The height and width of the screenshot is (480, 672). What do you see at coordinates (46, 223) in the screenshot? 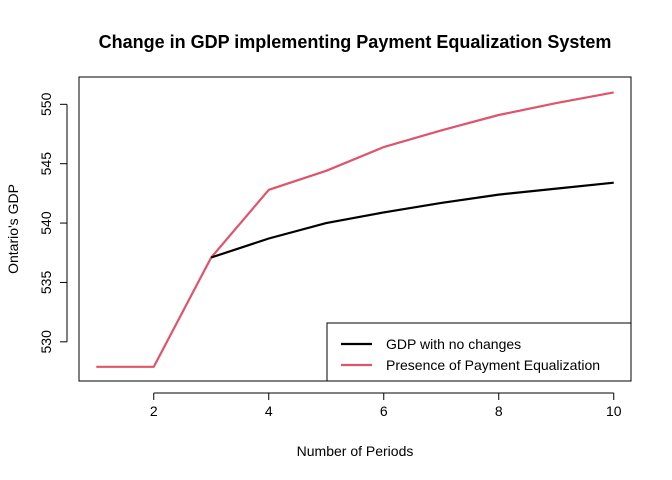
I see `y-tick-label: 540` at bounding box center [46, 223].